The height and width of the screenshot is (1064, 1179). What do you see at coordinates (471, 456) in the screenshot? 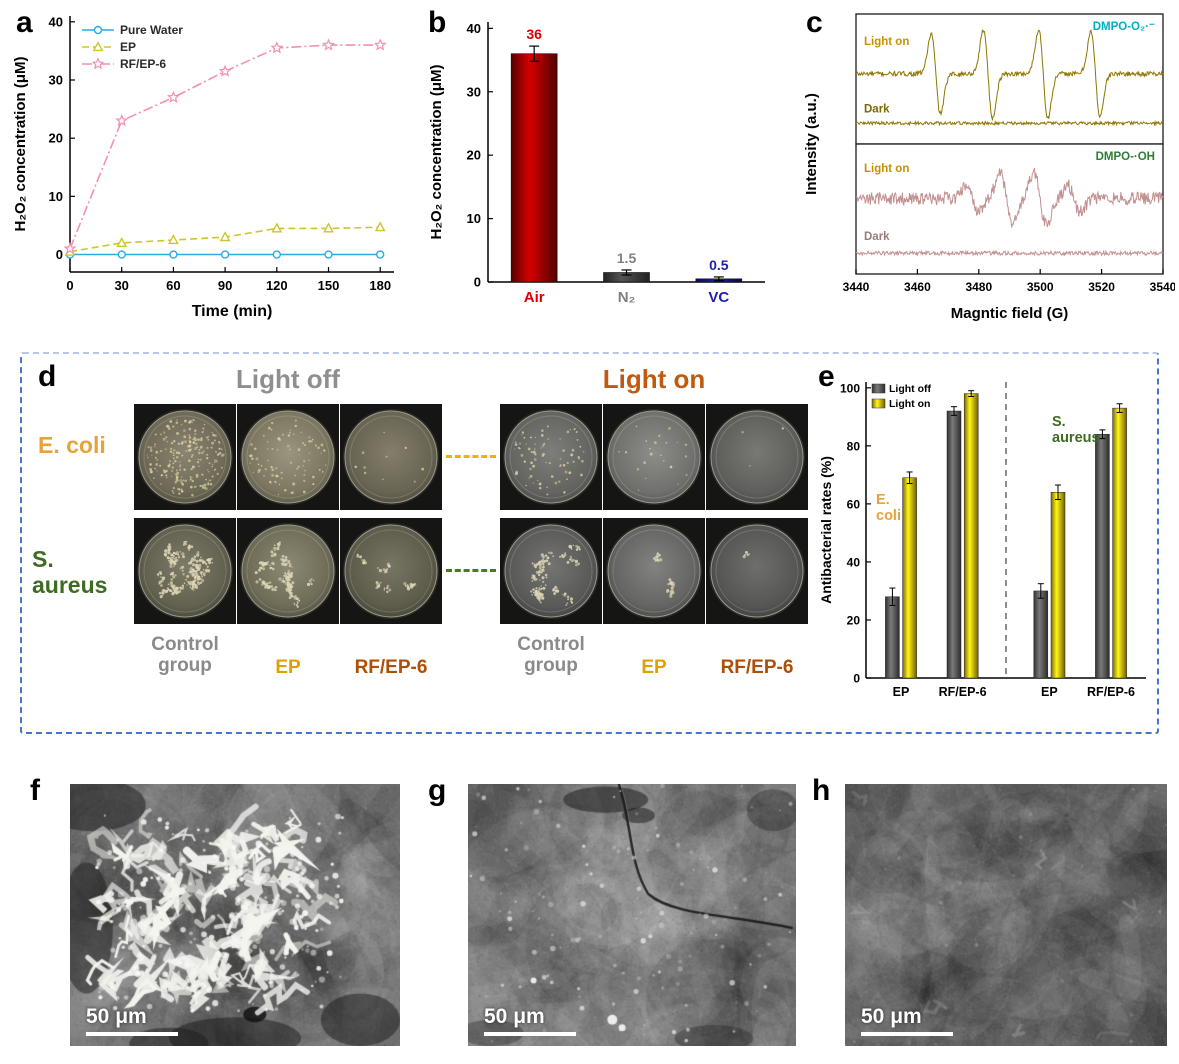
I see `e-coli-connector-line` at bounding box center [471, 456].